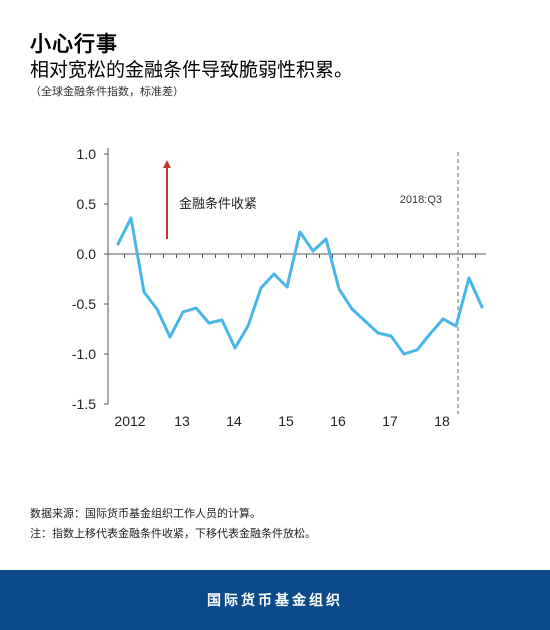 This screenshot has height=630, width=550. I want to click on vline-label: 2018:Q3, so click(421, 200).